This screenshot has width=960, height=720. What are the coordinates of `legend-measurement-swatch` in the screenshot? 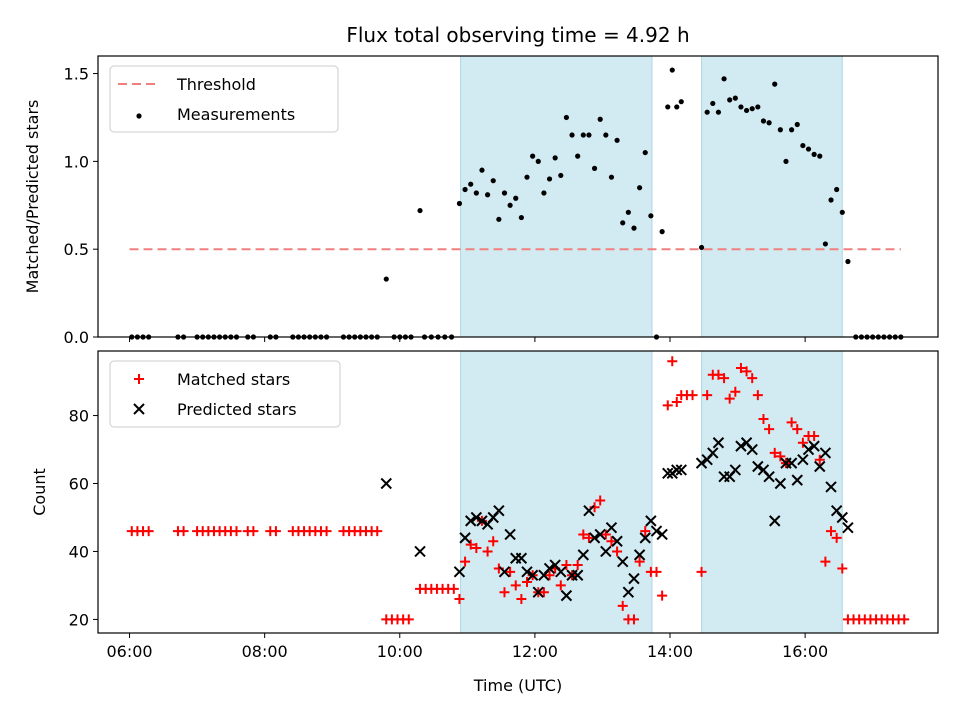 It's located at (139, 116).